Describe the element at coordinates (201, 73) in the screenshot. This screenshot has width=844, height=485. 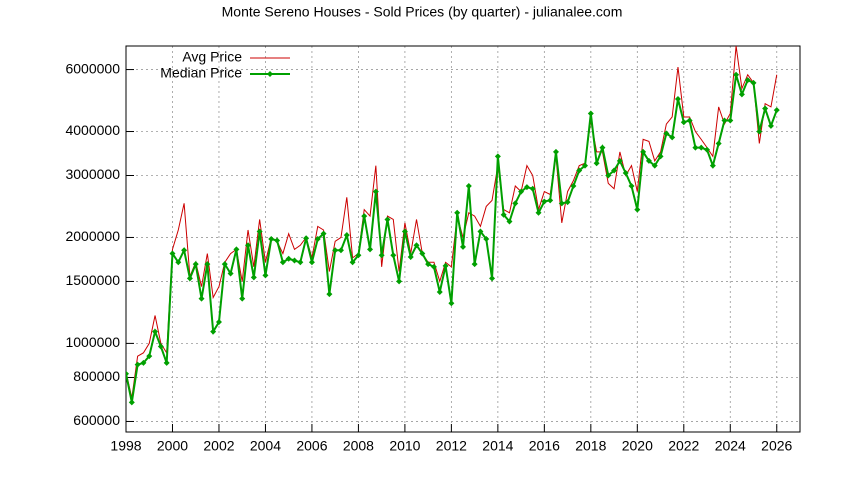
I see `legend-label: Median Price` at that location.